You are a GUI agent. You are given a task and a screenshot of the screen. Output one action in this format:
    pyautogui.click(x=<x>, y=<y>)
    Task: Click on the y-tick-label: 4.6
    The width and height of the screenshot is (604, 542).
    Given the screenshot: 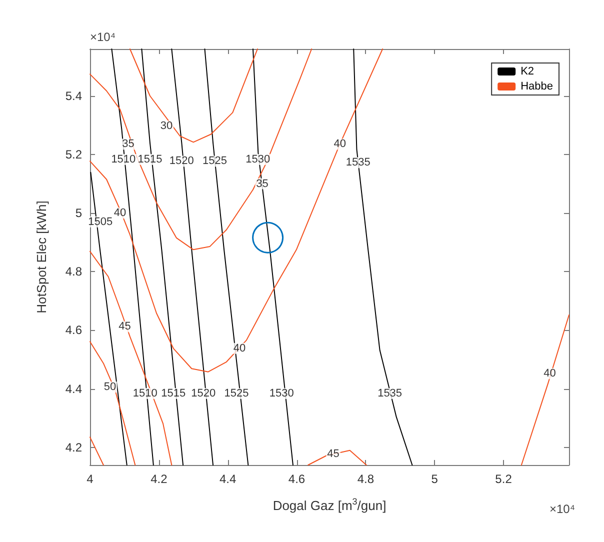 What is the action you would take?
    pyautogui.click(x=73, y=330)
    